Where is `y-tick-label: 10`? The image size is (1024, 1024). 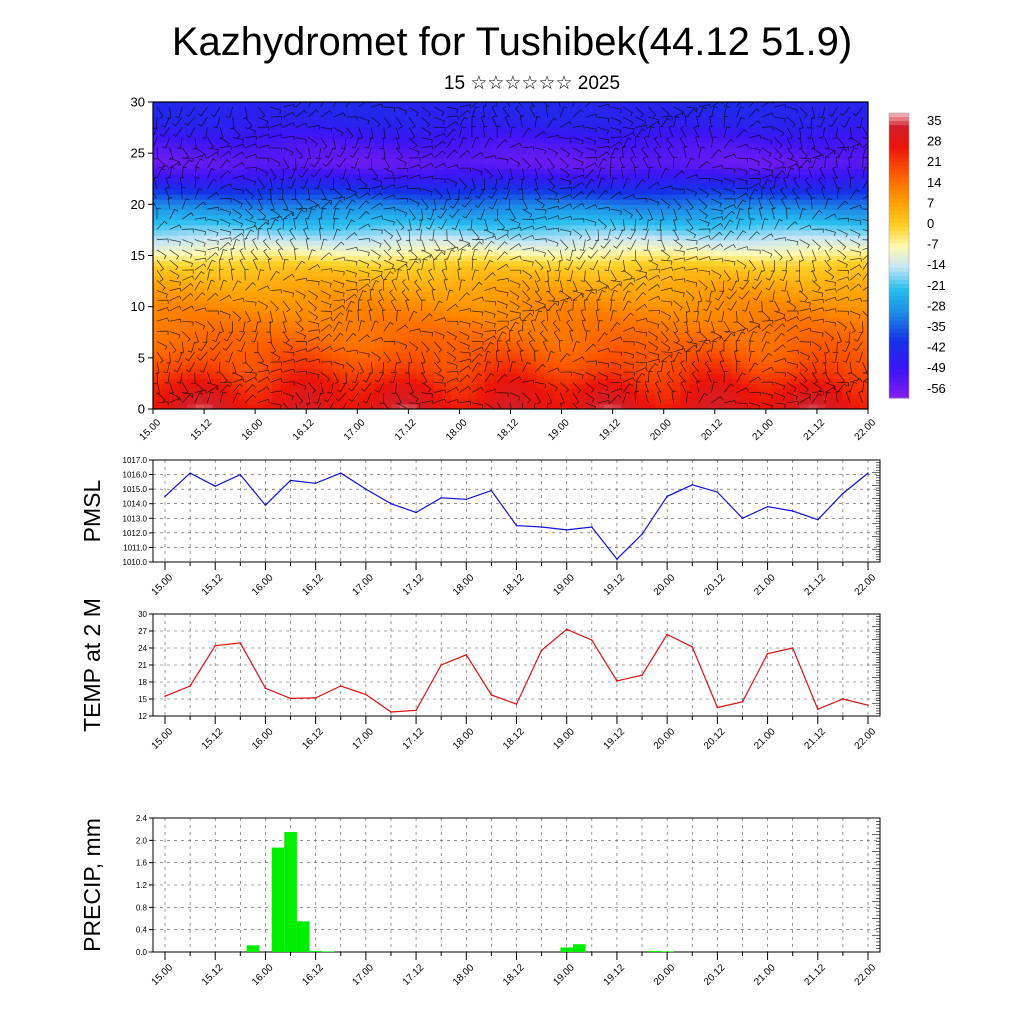 y-tick-label: 10 is located at coordinates (138, 306).